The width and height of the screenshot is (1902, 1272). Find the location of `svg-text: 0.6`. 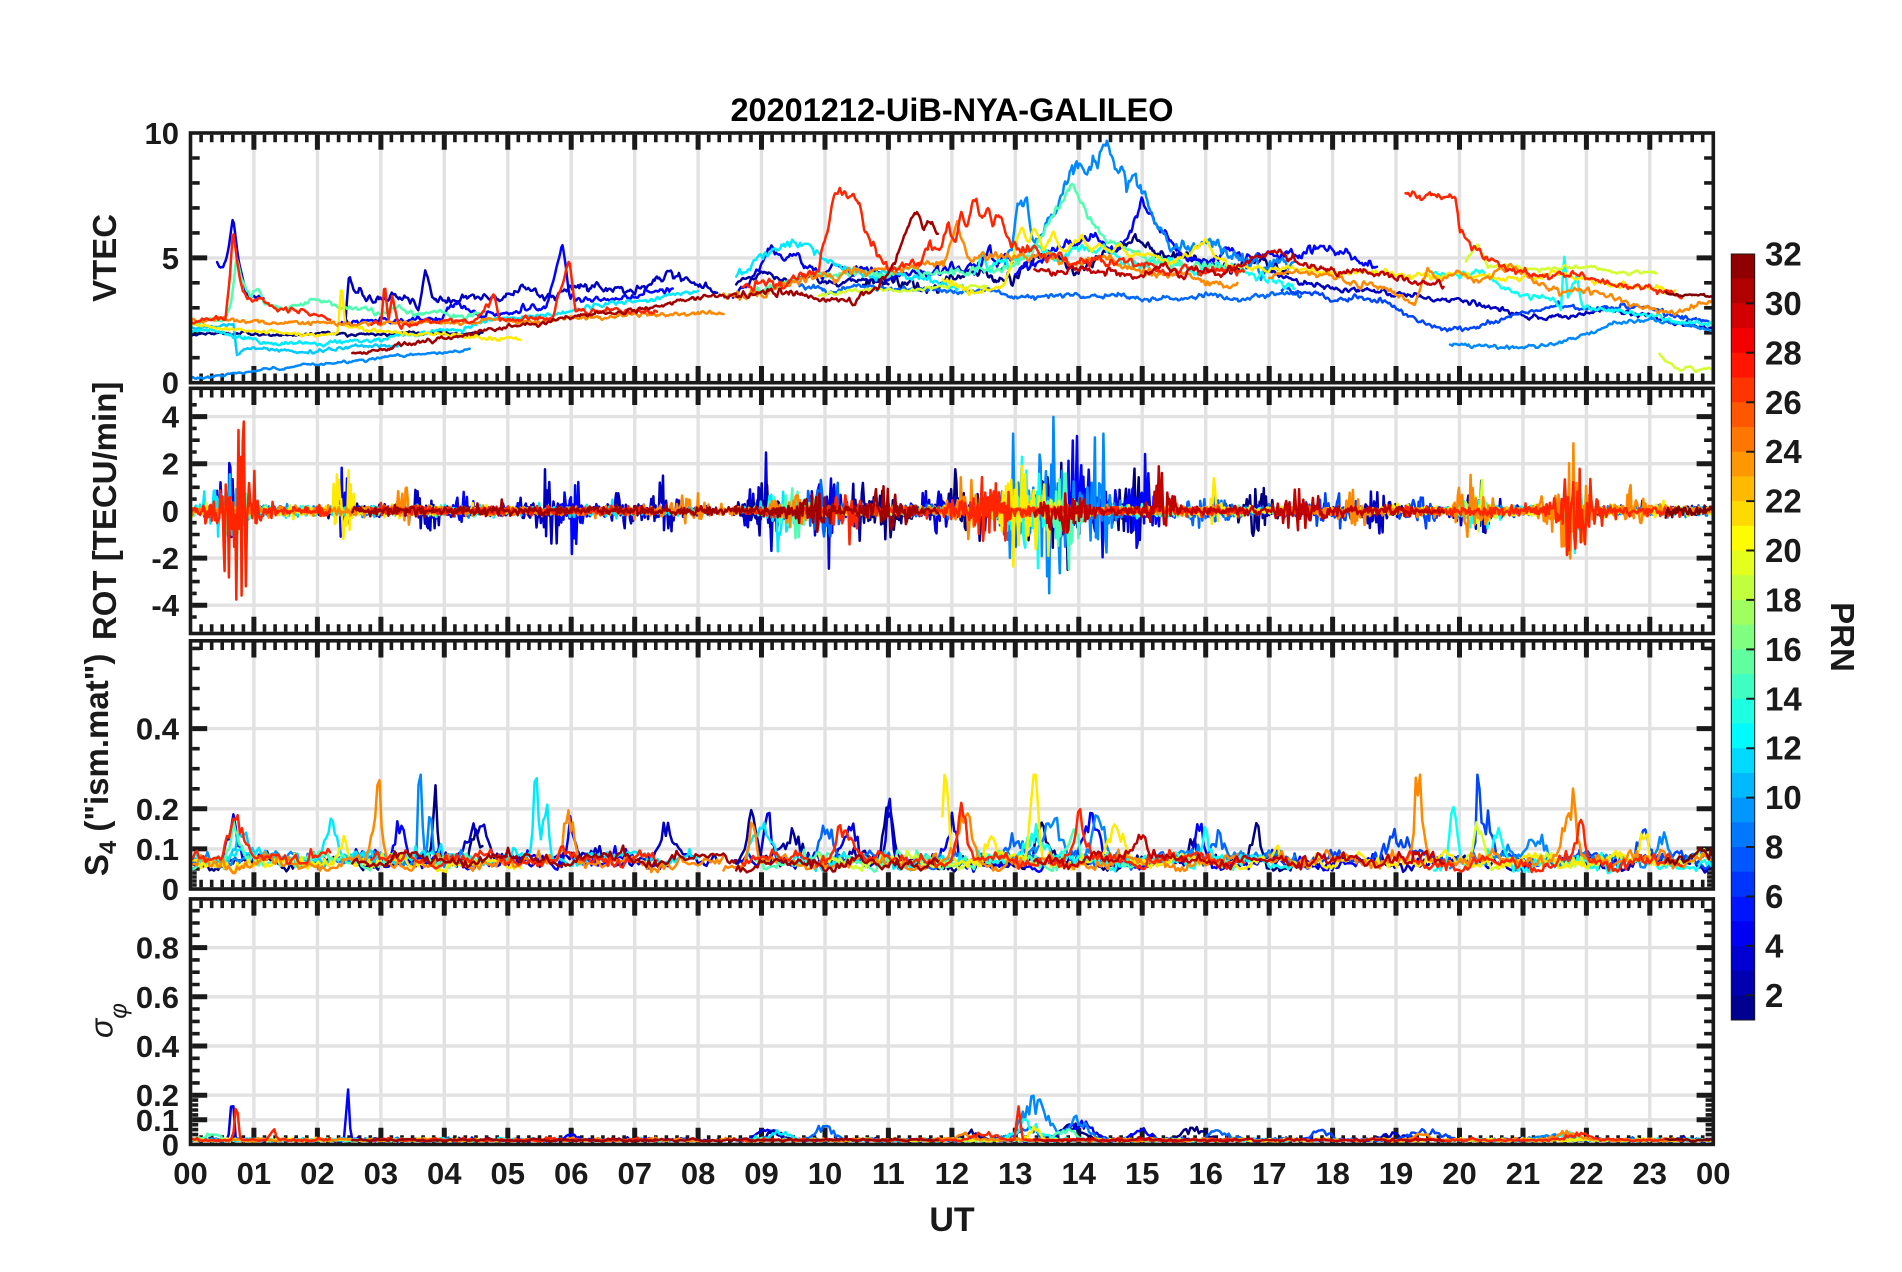

svg-text: 0.6 is located at coordinates (157, 997).